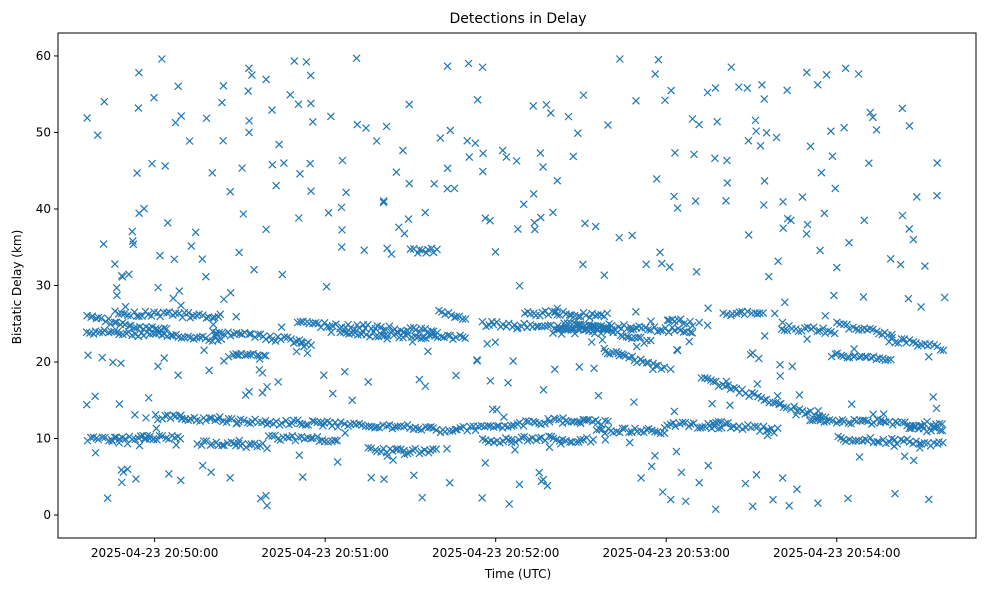  What do you see at coordinates (154, 553) in the screenshot?
I see `x-tick-label: 2025-04-23 20:50:00` at bounding box center [154, 553].